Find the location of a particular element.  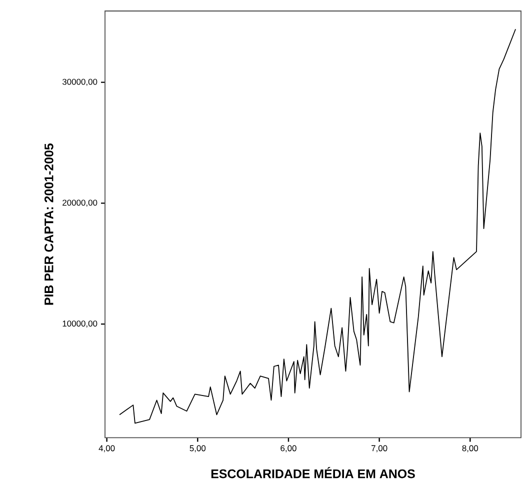

x-tick-label: 8,00 is located at coordinates (470, 448).